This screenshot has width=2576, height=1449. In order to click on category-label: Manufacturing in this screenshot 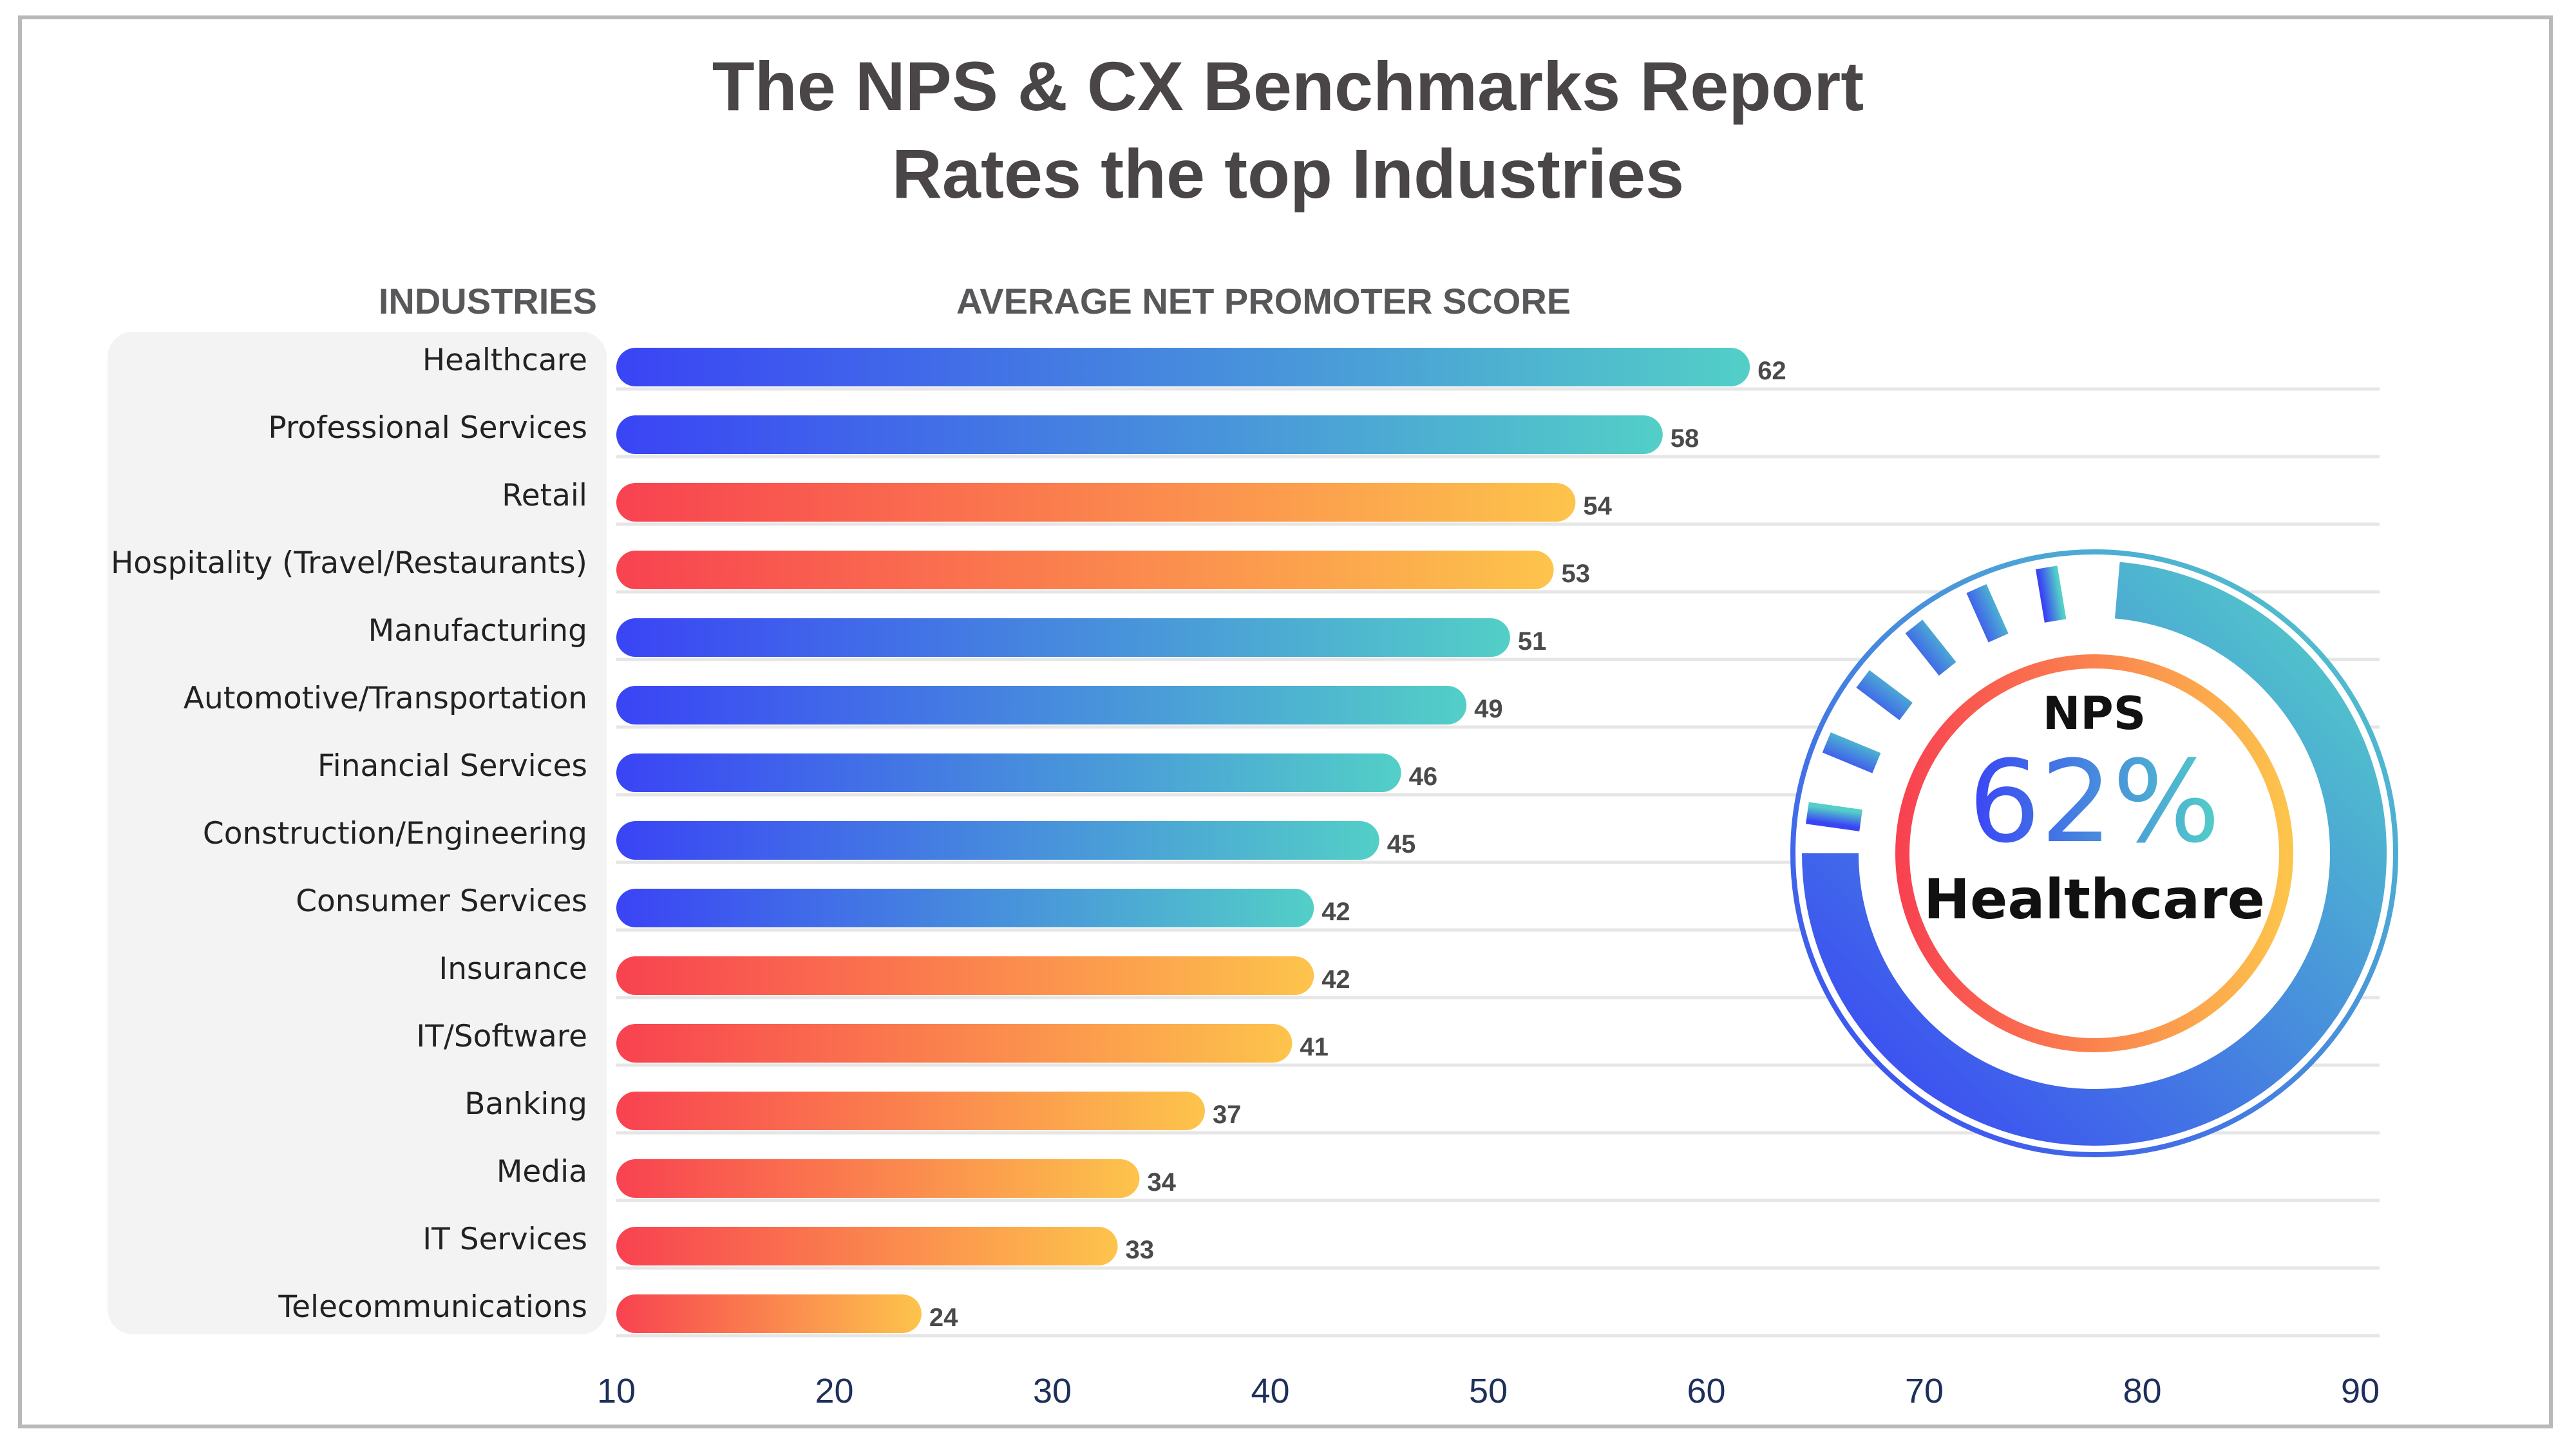, I will do `click(478, 631)`.